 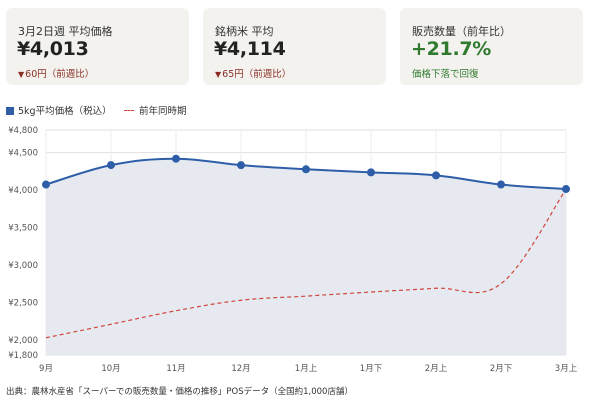 What do you see at coordinates (23, 229) in the screenshot?
I see `y-tick-label: ¥3,500` at bounding box center [23, 229].